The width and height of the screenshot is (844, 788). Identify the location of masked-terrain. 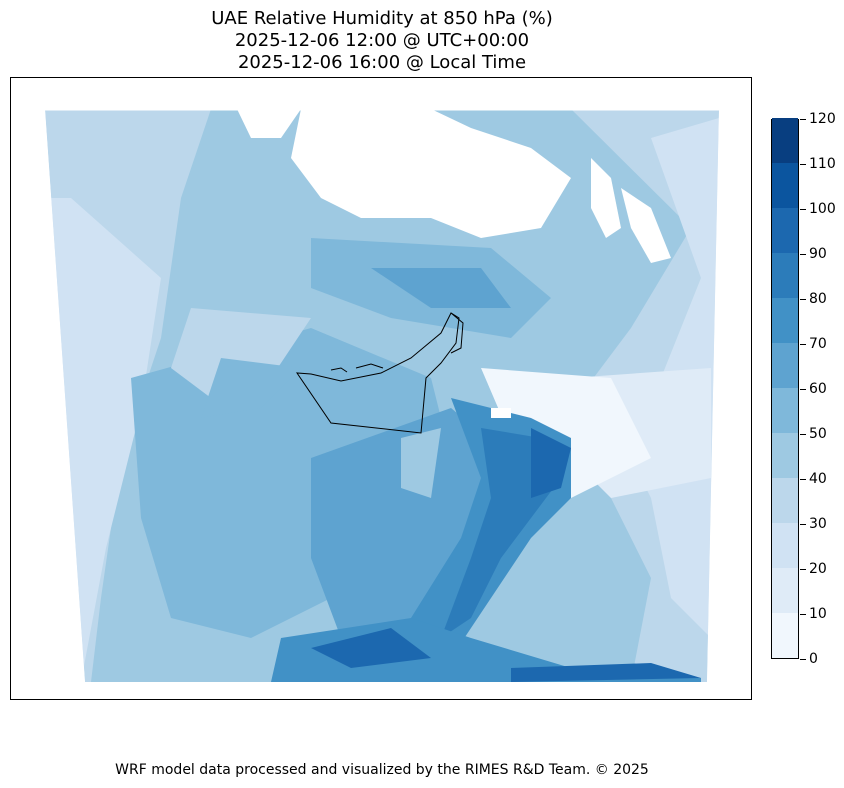
(431, 173).